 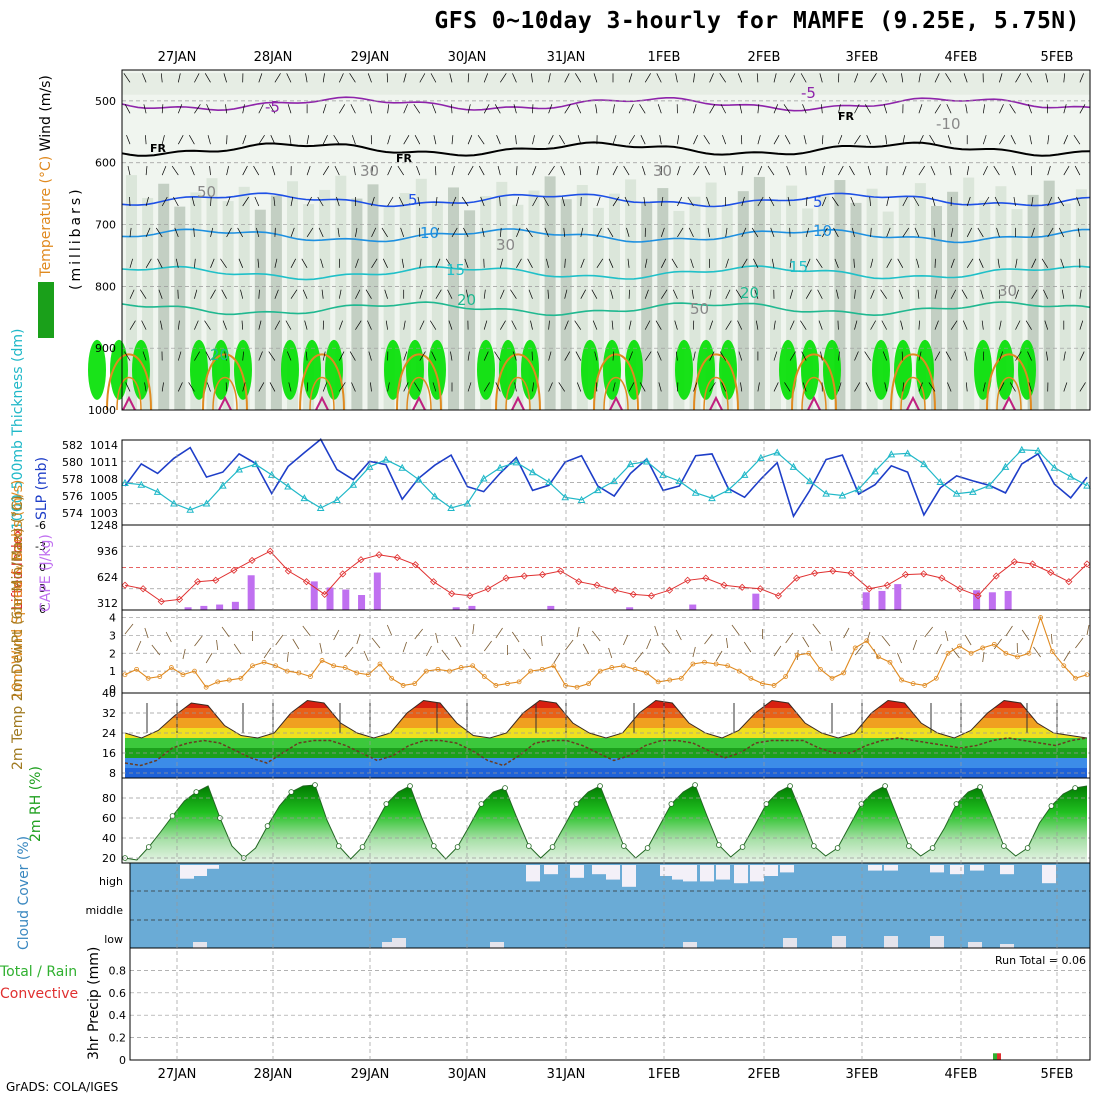 I want to click on thickness-tick: 582, so click(x=72, y=445).